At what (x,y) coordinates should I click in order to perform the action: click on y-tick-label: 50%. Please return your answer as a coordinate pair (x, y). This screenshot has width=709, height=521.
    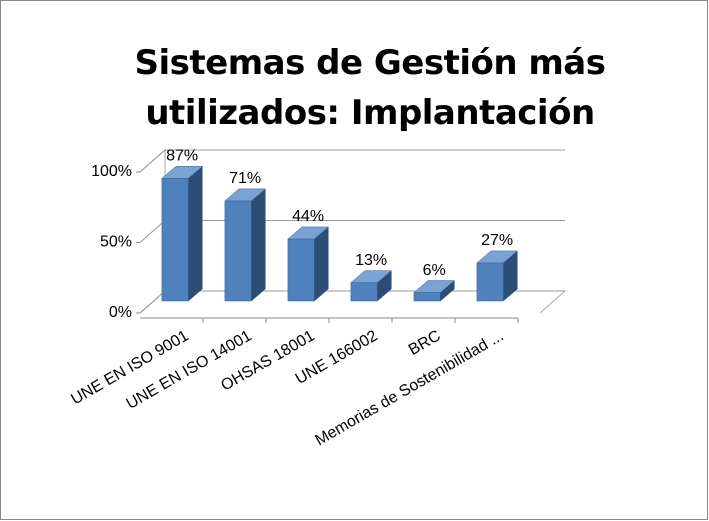
    Looking at the image, I should click on (116, 242).